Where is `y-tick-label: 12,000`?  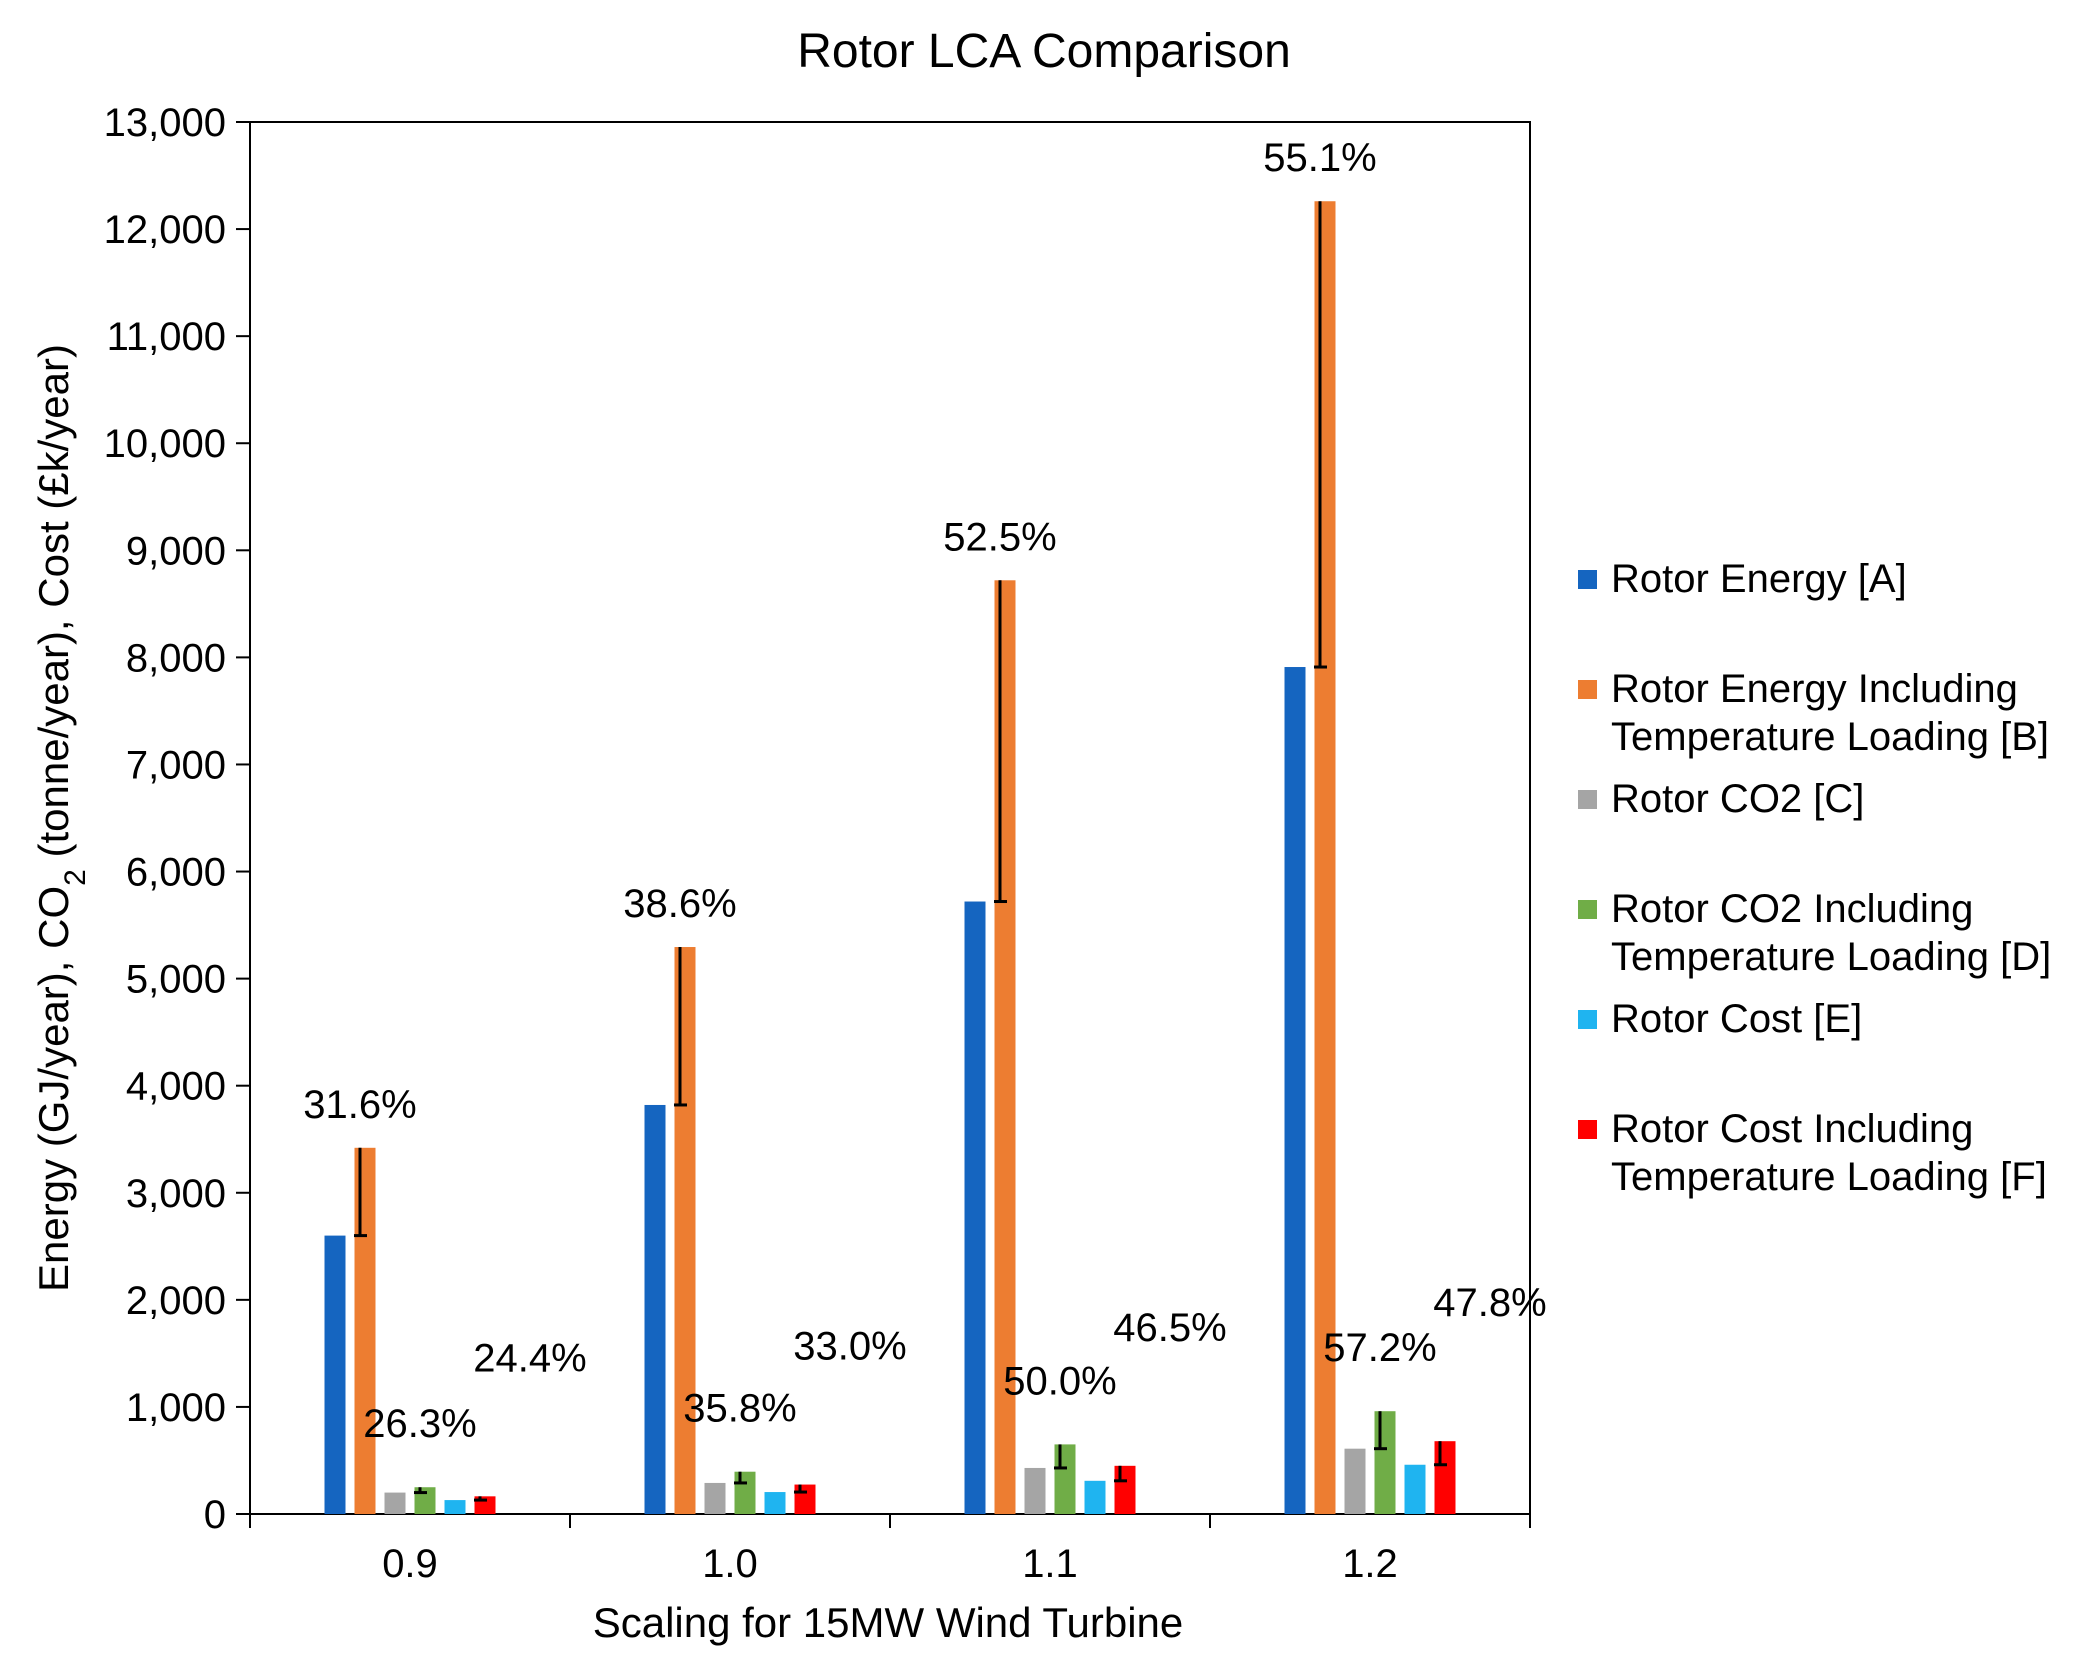 y-tick-label: 12,000 is located at coordinates (165, 230).